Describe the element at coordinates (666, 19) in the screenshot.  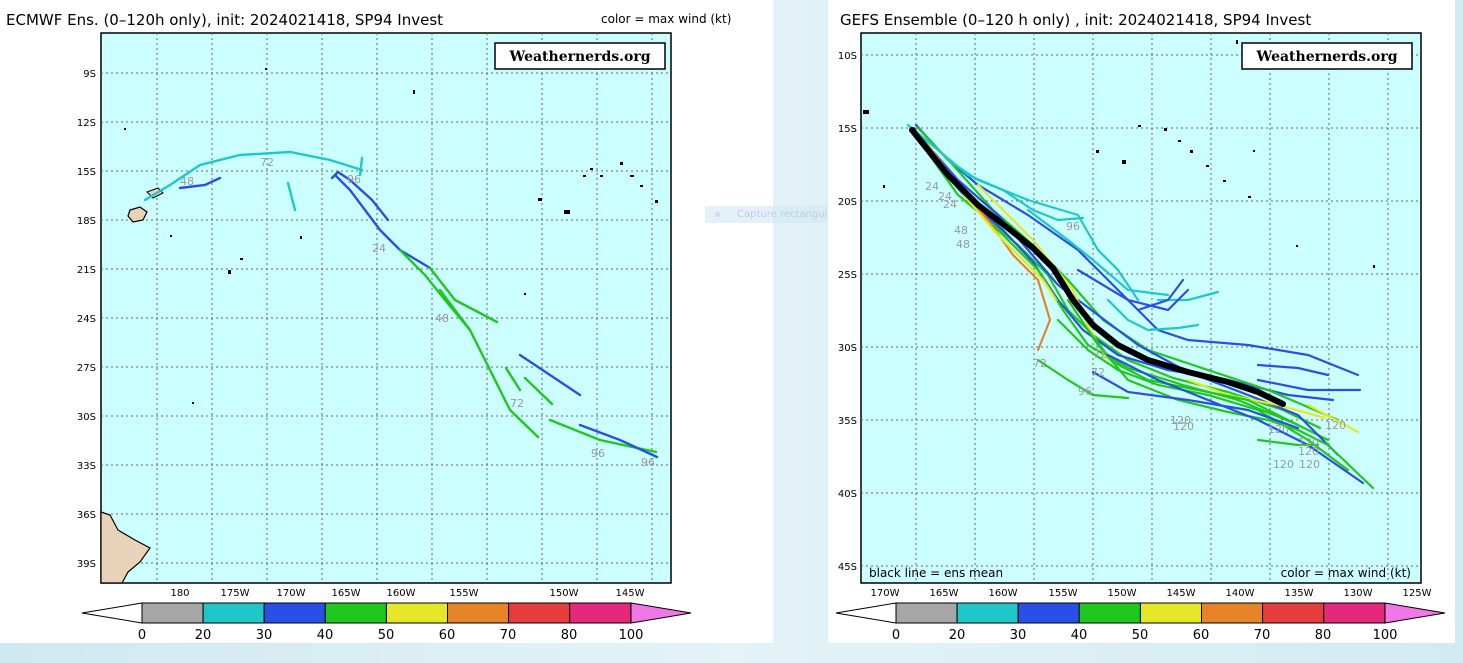
I see `ecmwf-subtitle: color = max wind (kt)` at that location.